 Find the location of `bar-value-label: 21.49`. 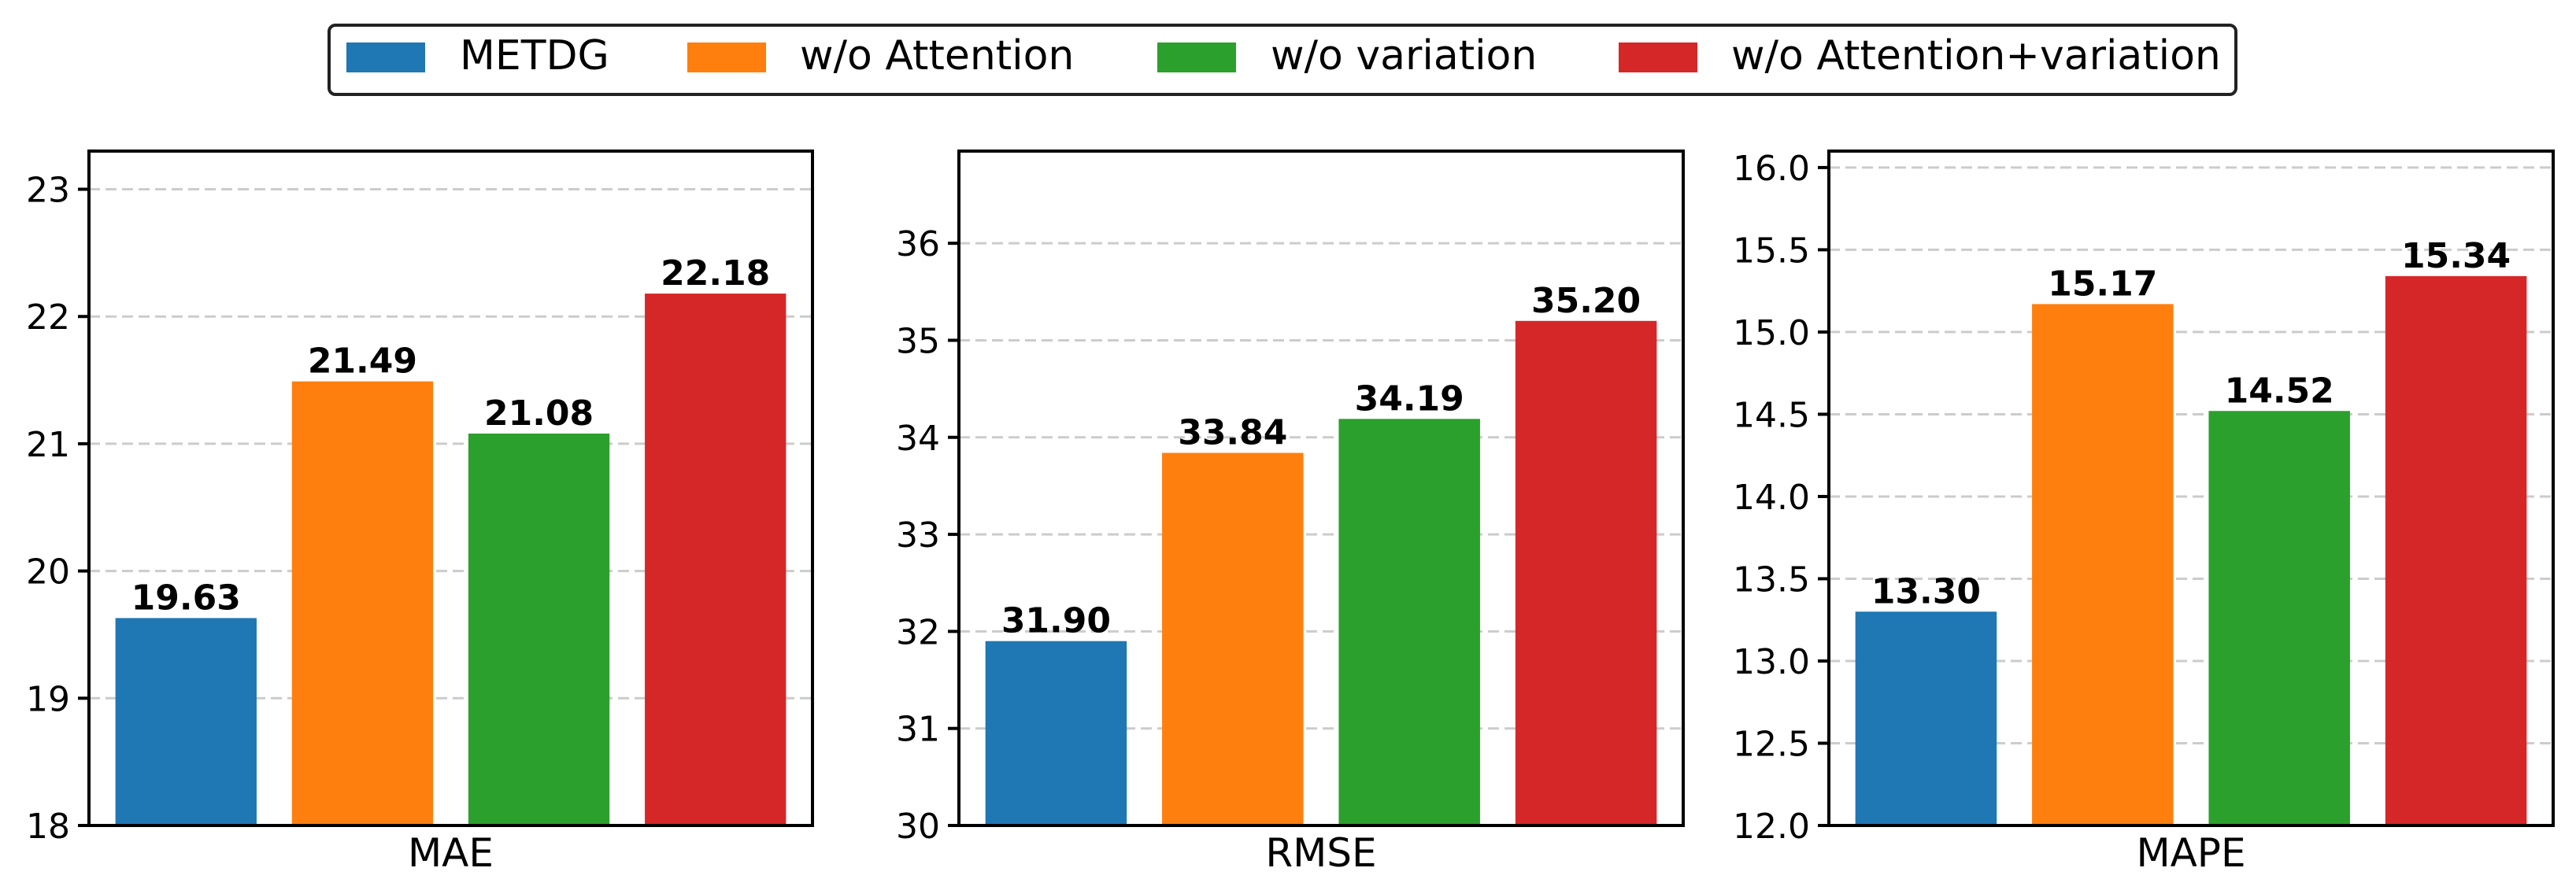

bar-value-label: 21.49 is located at coordinates (362, 362).